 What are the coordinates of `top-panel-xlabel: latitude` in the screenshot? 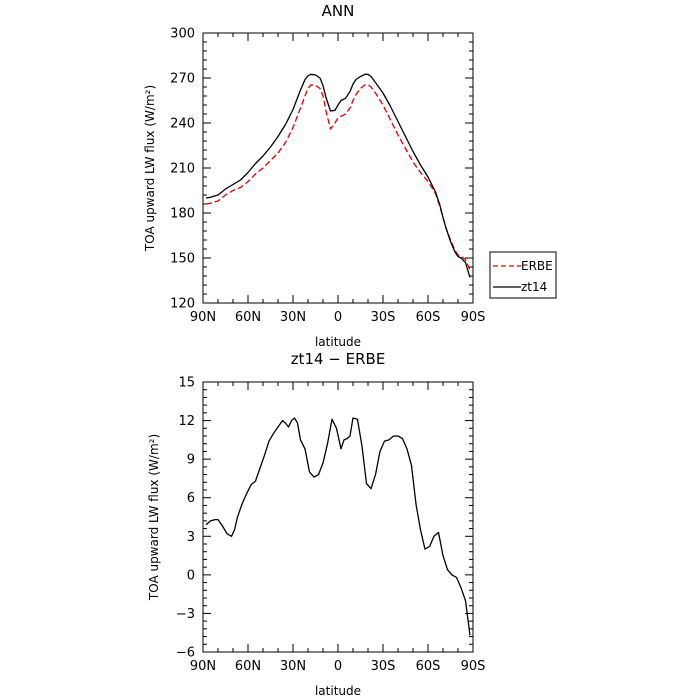 It's located at (338, 342).